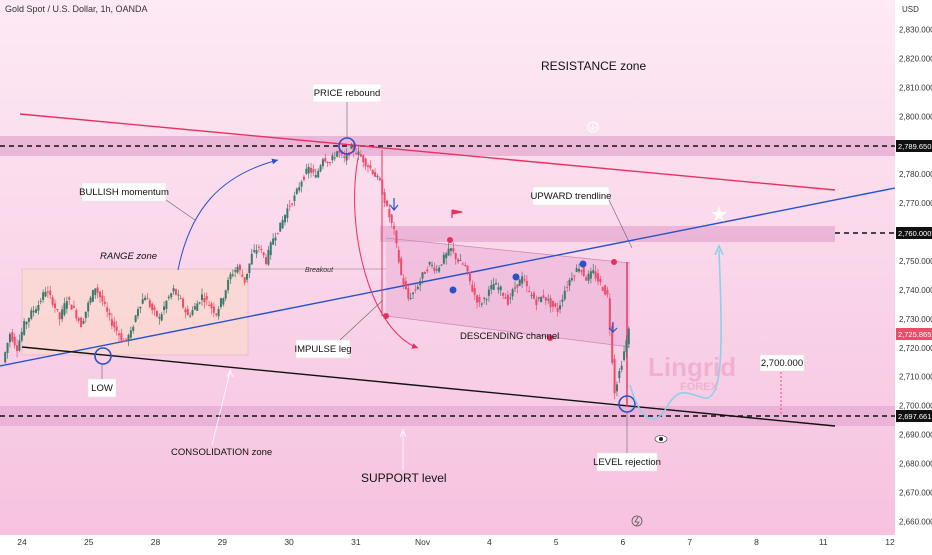 Image resolution: width=932 pixels, height=555 pixels. I want to click on mid-level-band, so click(607, 234).